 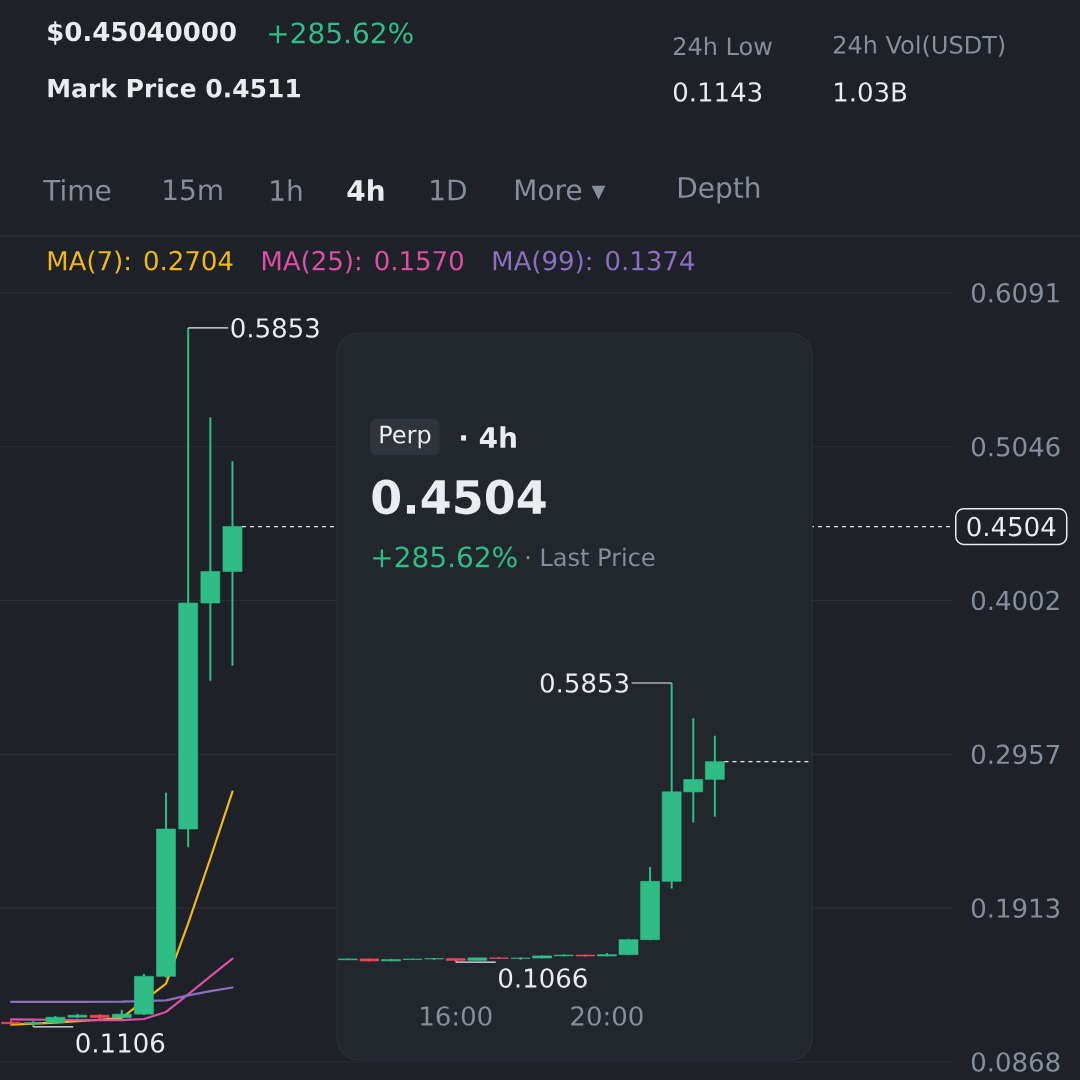 I want to click on text: Mark Price 0.4511, so click(x=174, y=88).